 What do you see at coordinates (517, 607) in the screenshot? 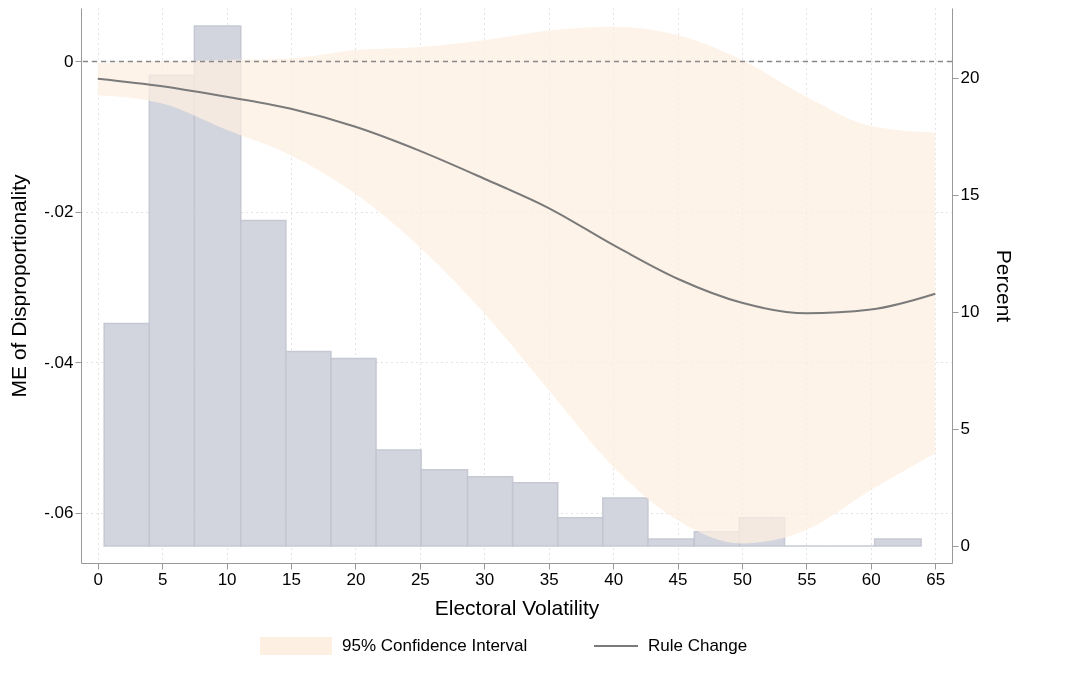
I see `x-axis-title: Electoral Volatility` at bounding box center [517, 607].